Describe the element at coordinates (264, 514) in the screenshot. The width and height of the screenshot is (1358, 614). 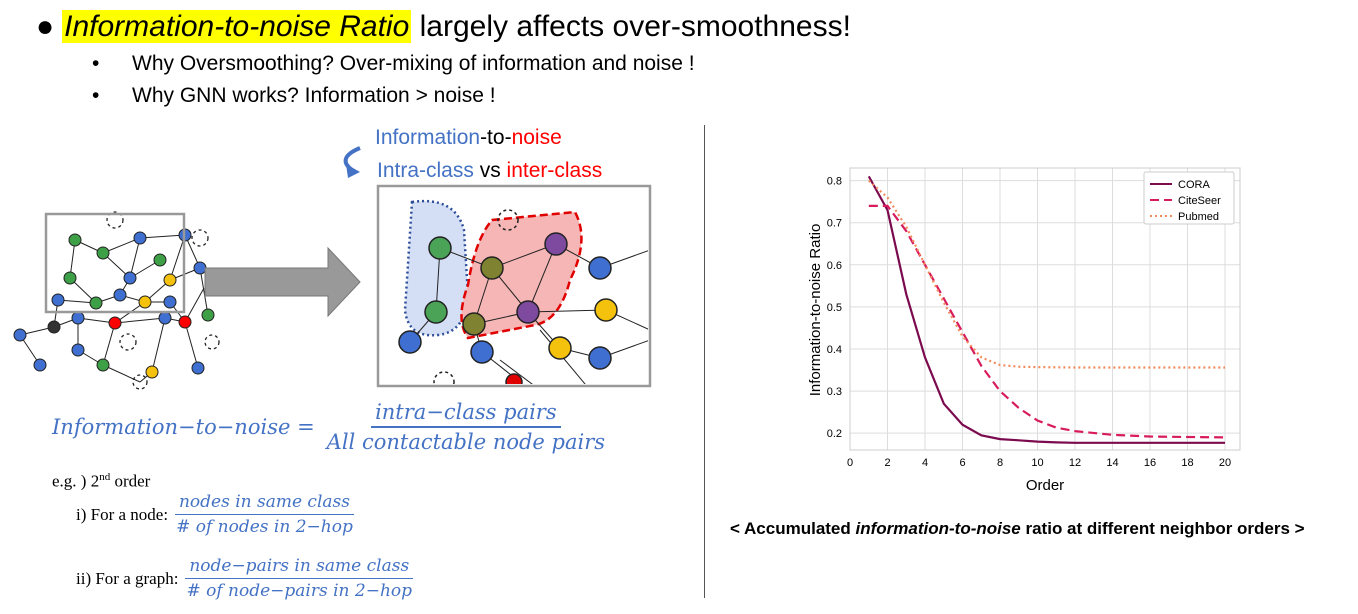
I see `node-fraction: nodes in same class # of nodes in 2−hop` at that location.